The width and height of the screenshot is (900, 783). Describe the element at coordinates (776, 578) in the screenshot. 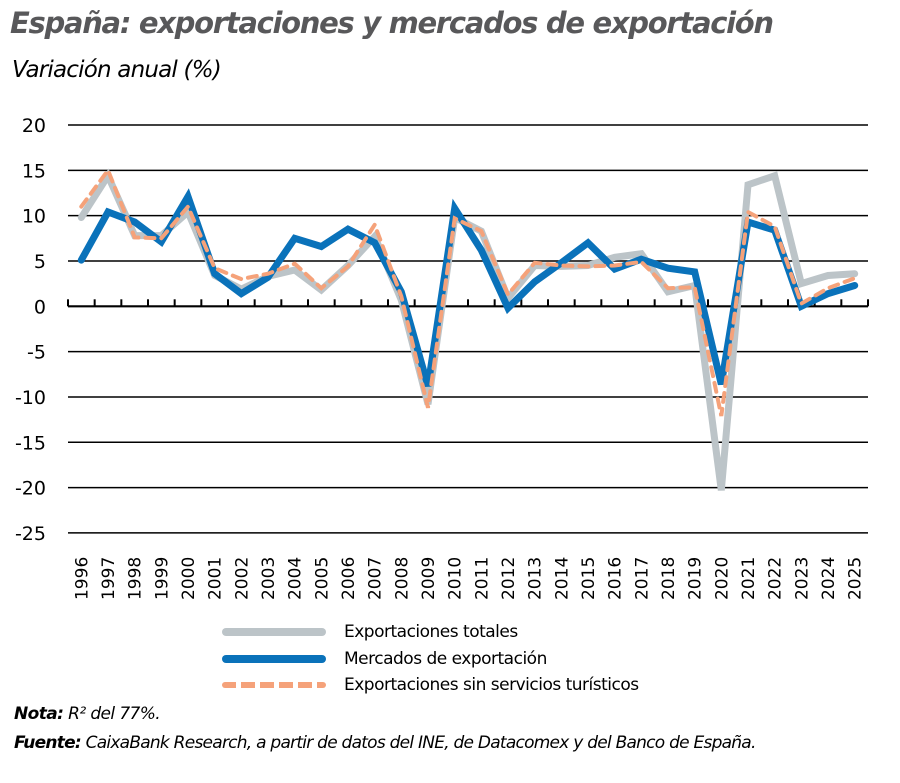

I see `x-tick-label: 2022` at that location.